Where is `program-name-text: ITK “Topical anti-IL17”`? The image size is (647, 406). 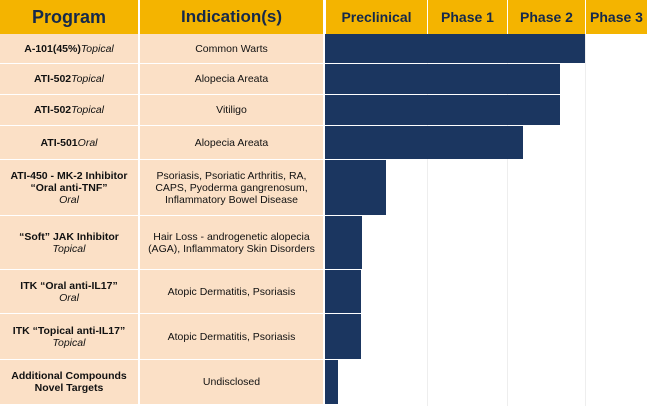 program-name-text: ITK “Topical anti-IL17” is located at coordinates (69, 330).